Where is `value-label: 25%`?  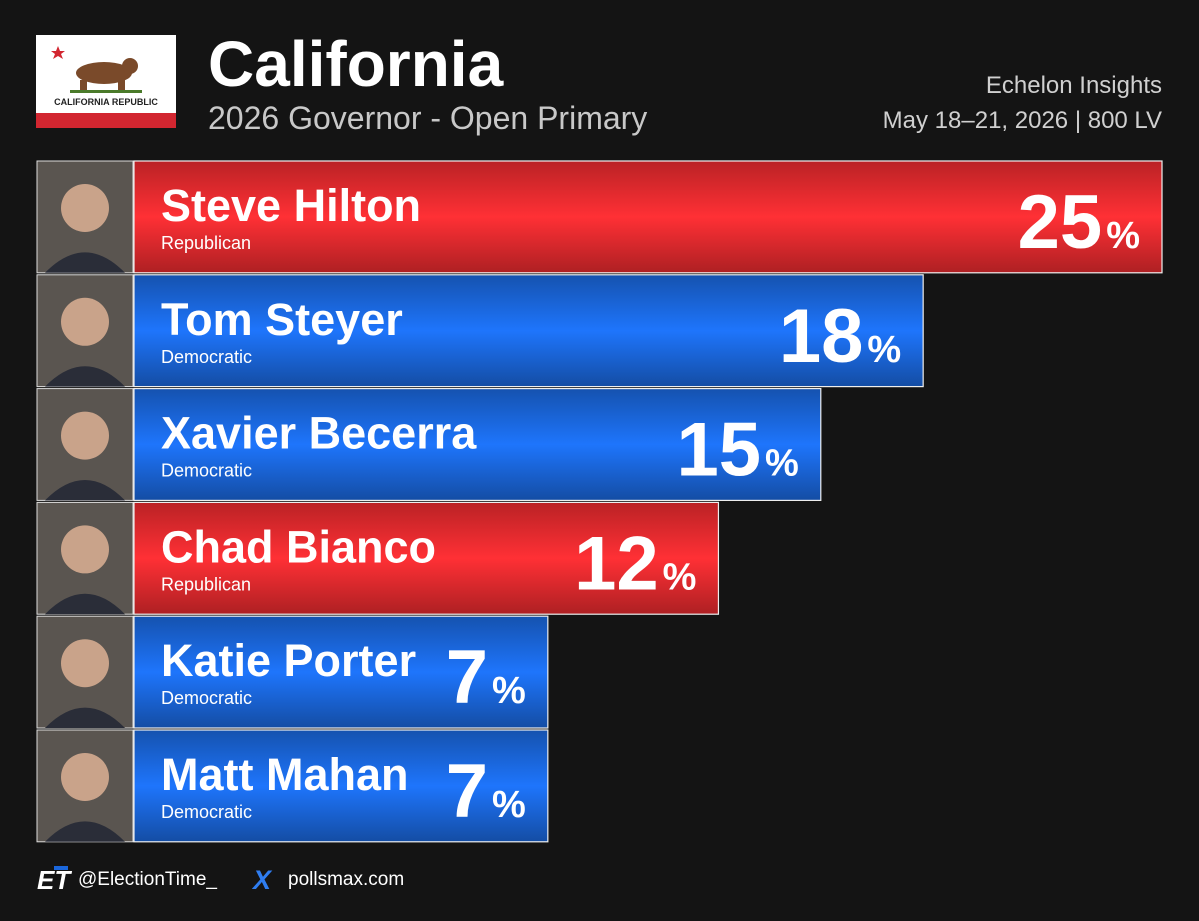
value-label: 25% is located at coordinates (1079, 222).